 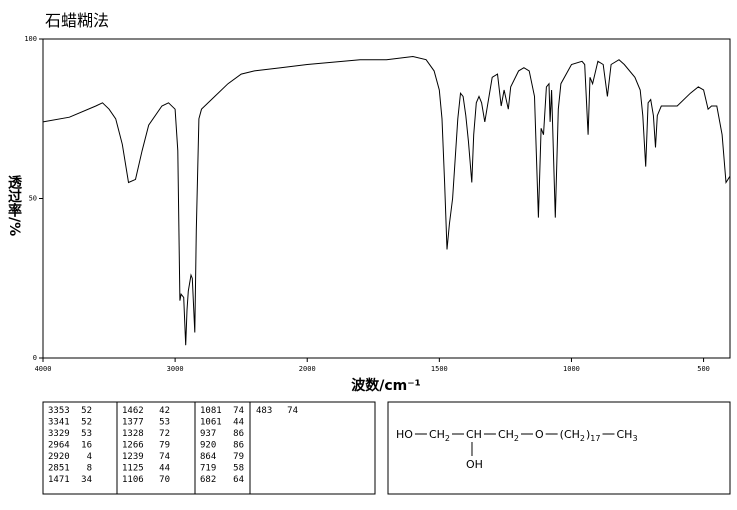 I want to click on peak-table-frame, so click(x=209, y=448).